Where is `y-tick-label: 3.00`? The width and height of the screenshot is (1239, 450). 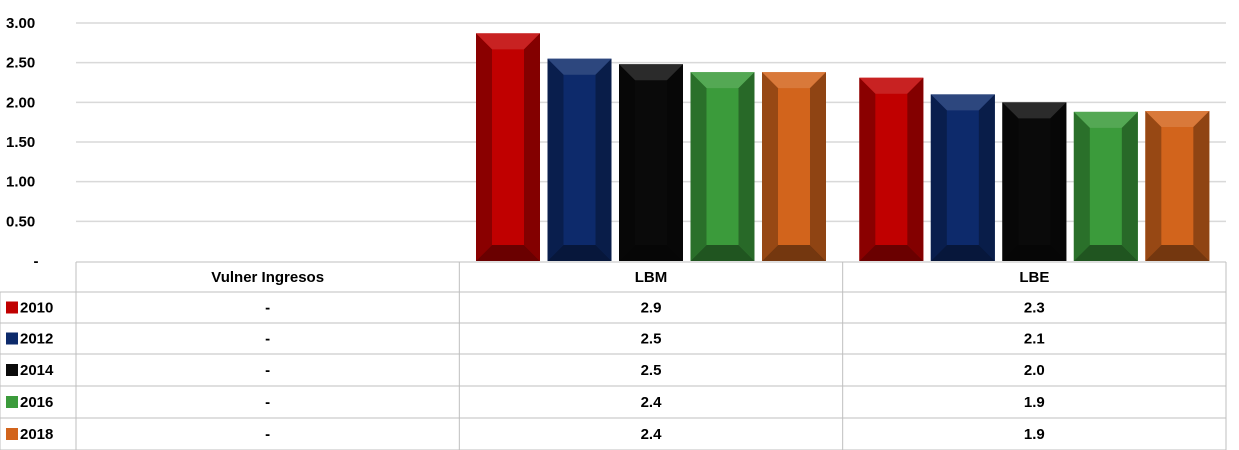 y-tick-label: 3.00 is located at coordinates (20, 23).